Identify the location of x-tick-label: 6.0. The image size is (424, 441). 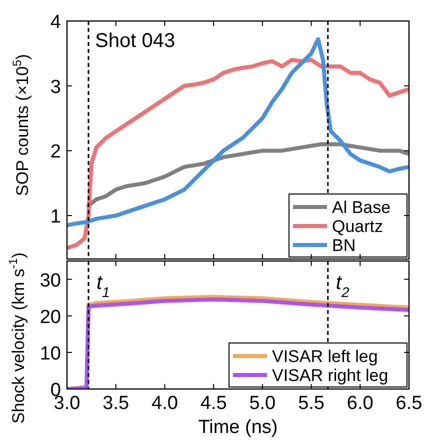
(360, 403).